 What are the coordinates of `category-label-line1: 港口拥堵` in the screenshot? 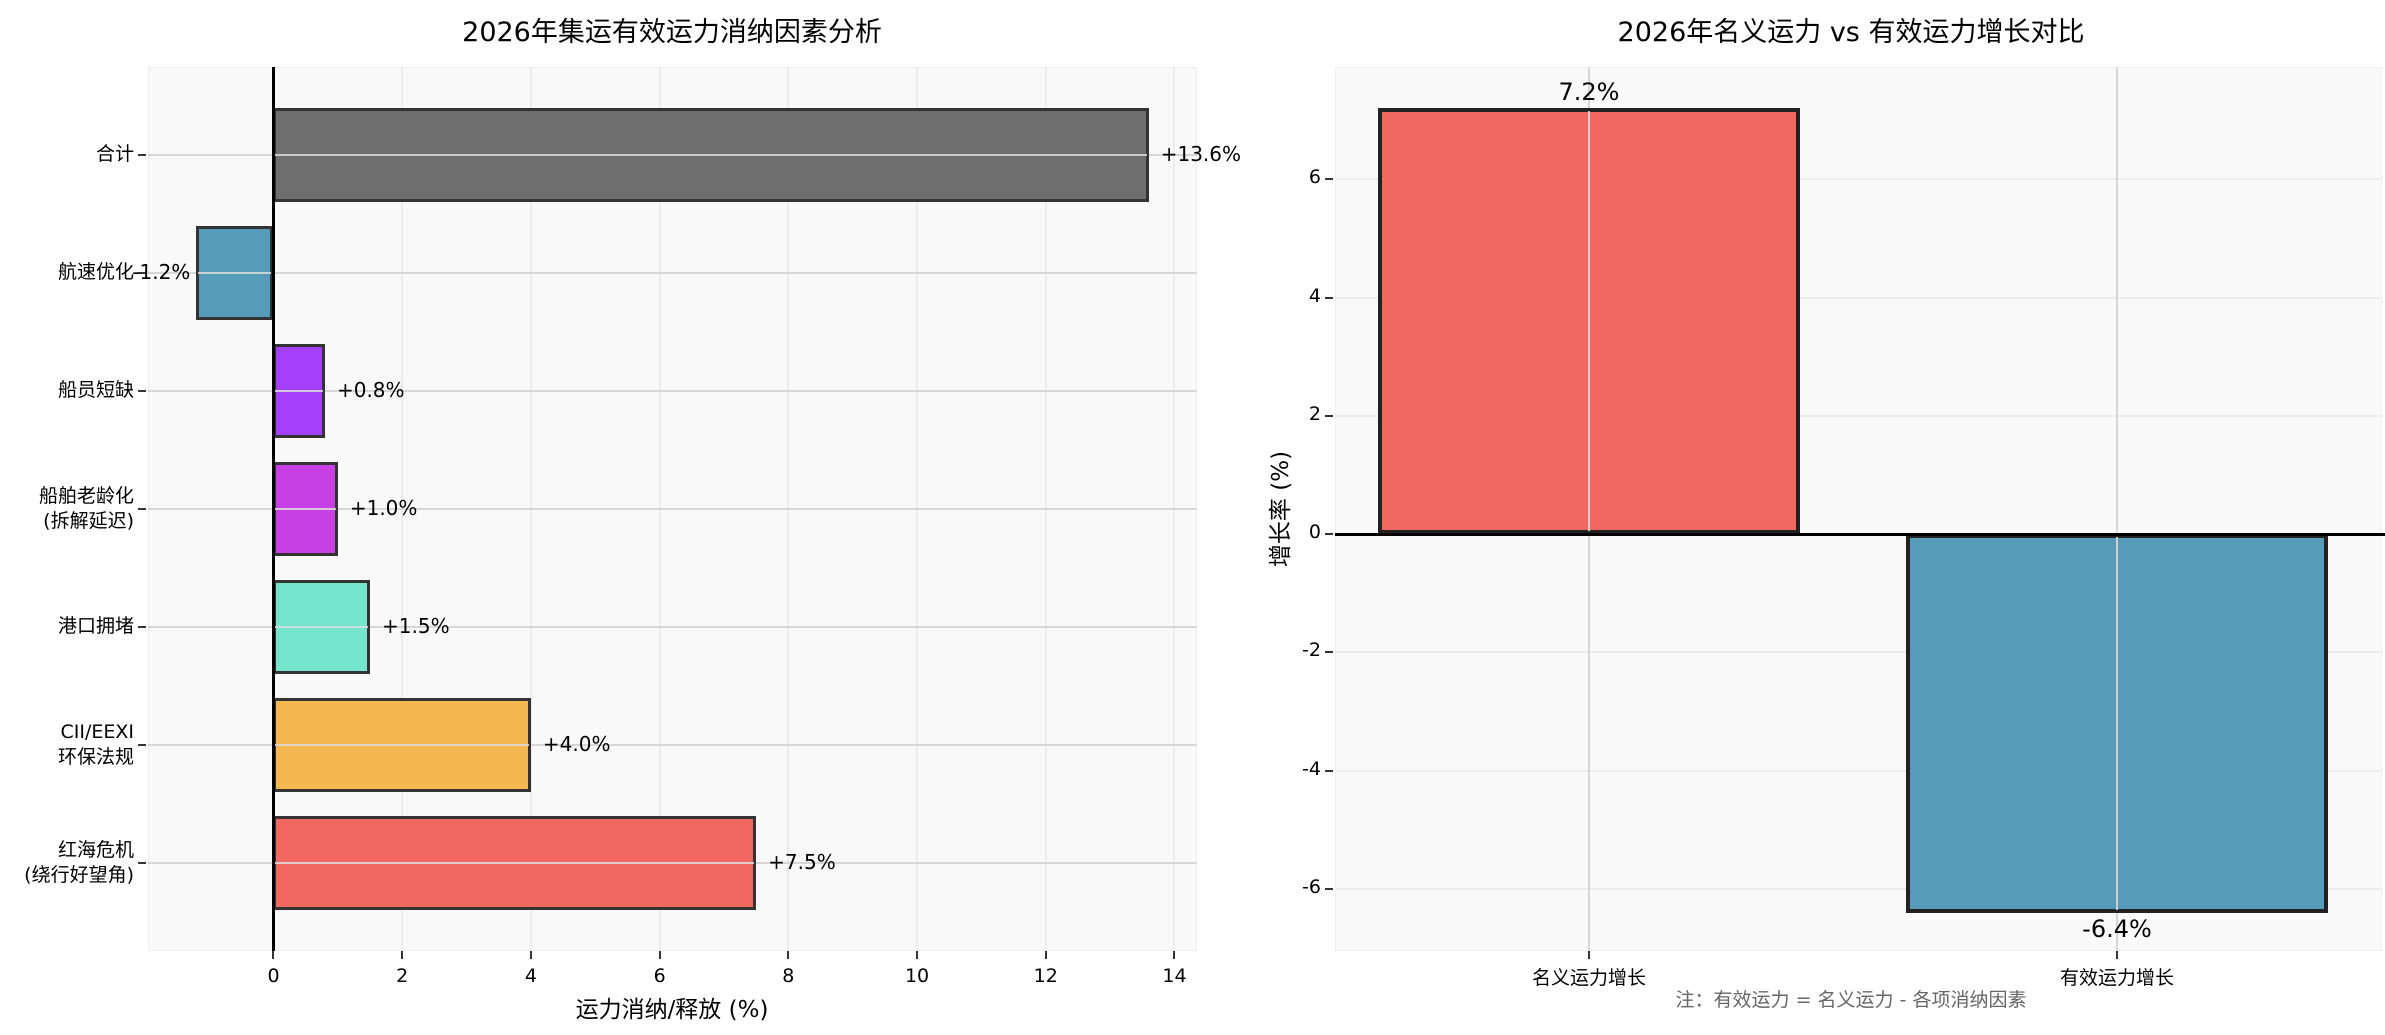 It's located at (95, 626).